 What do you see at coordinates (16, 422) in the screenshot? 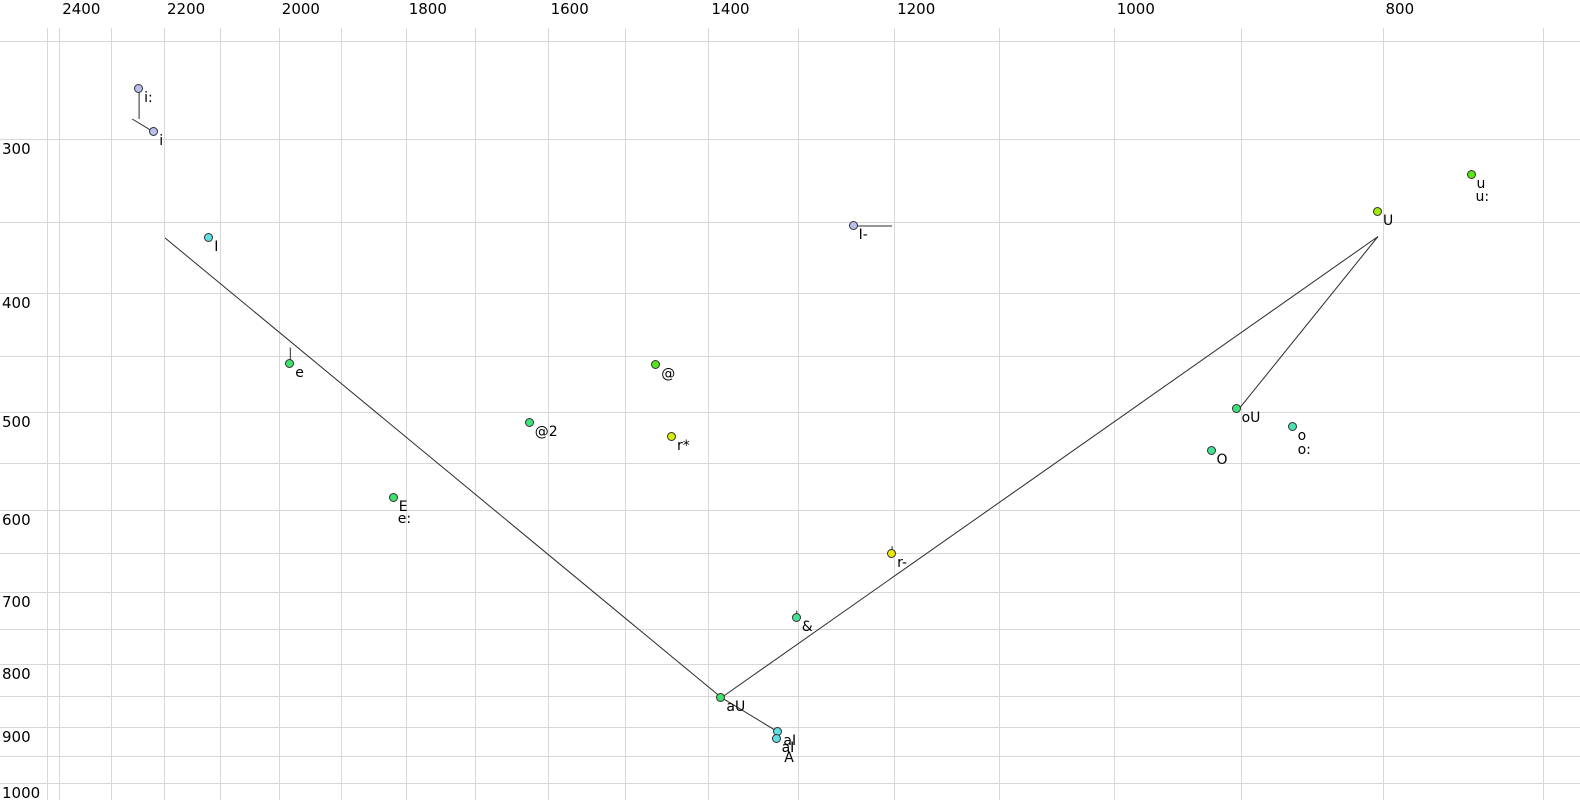
I see `y-tick-label-500: 500` at bounding box center [16, 422].